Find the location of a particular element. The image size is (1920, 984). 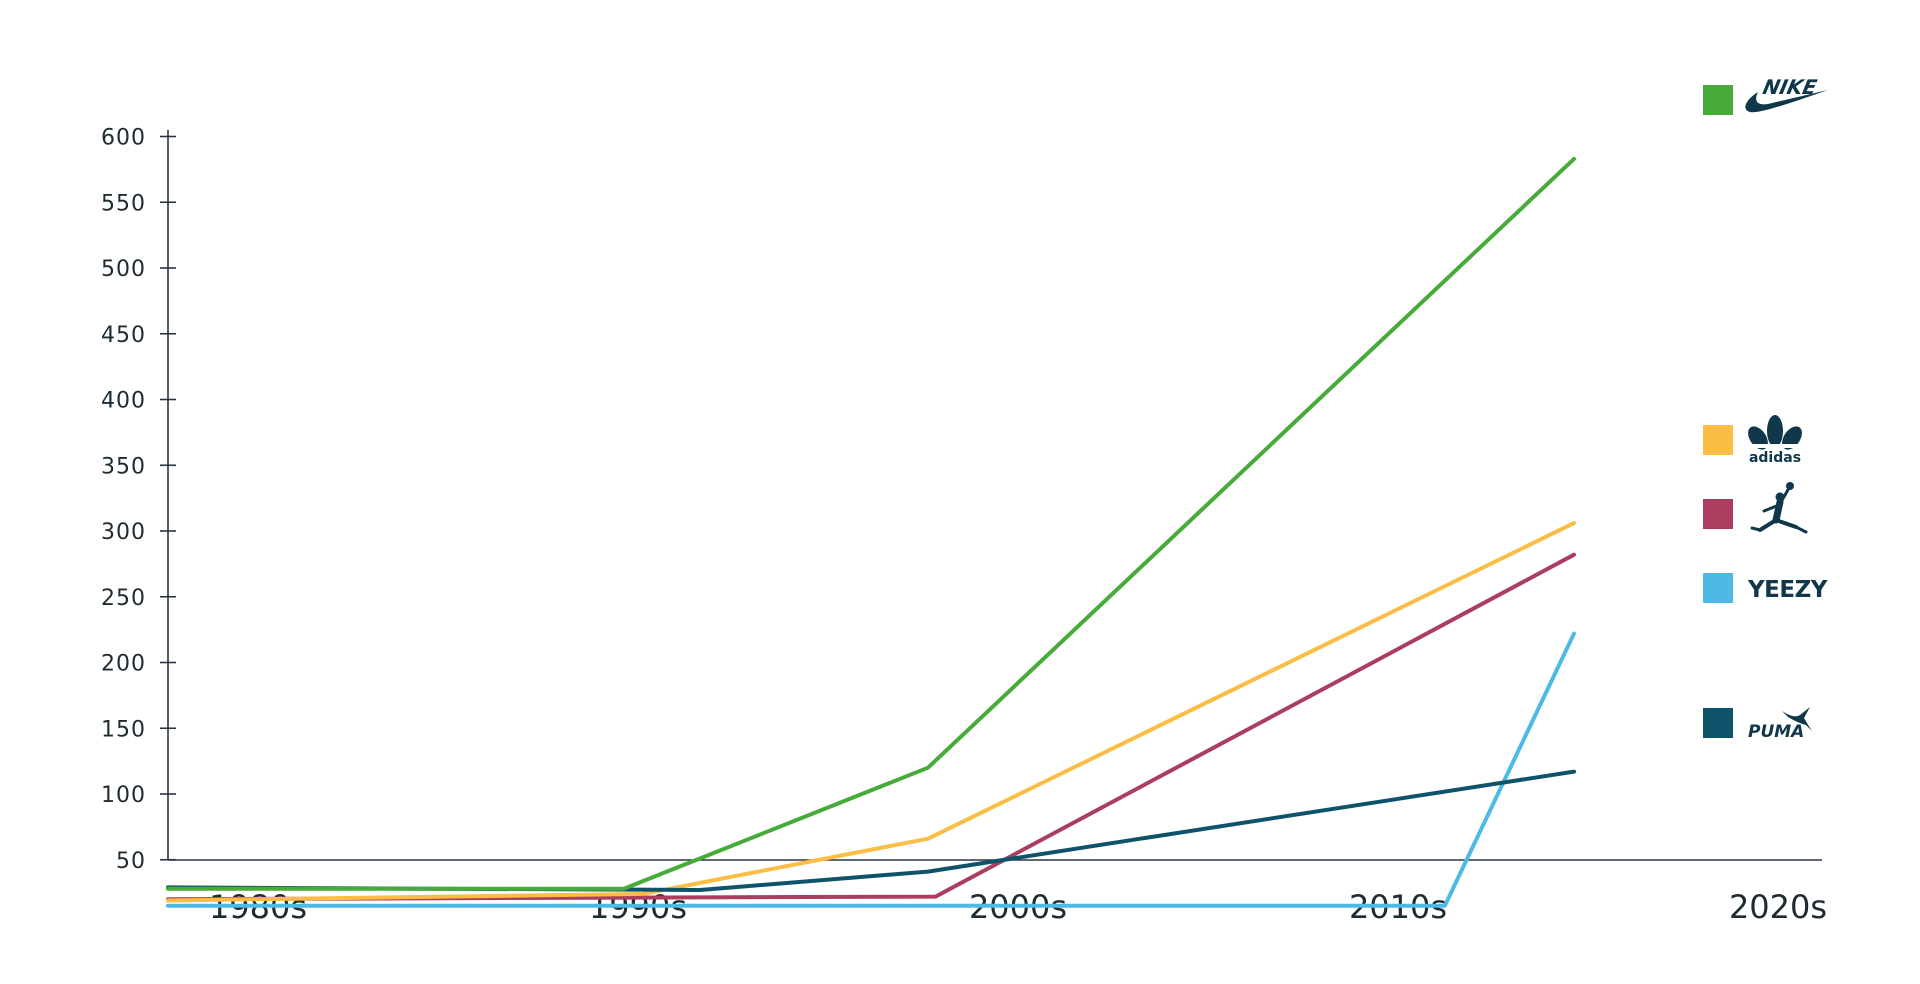

y-axis-ticks: 50 100 150 200 250 300 350 400 450 500 550 600 is located at coordinates (138, 500).